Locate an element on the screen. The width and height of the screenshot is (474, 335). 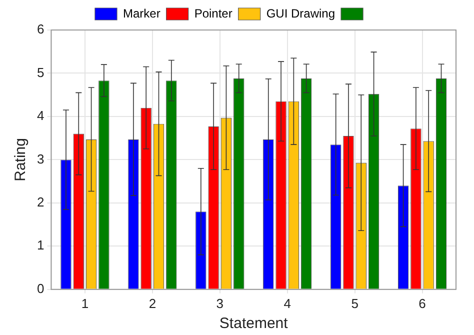
y-tick-label: 1 is located at coordinates (40, 245).